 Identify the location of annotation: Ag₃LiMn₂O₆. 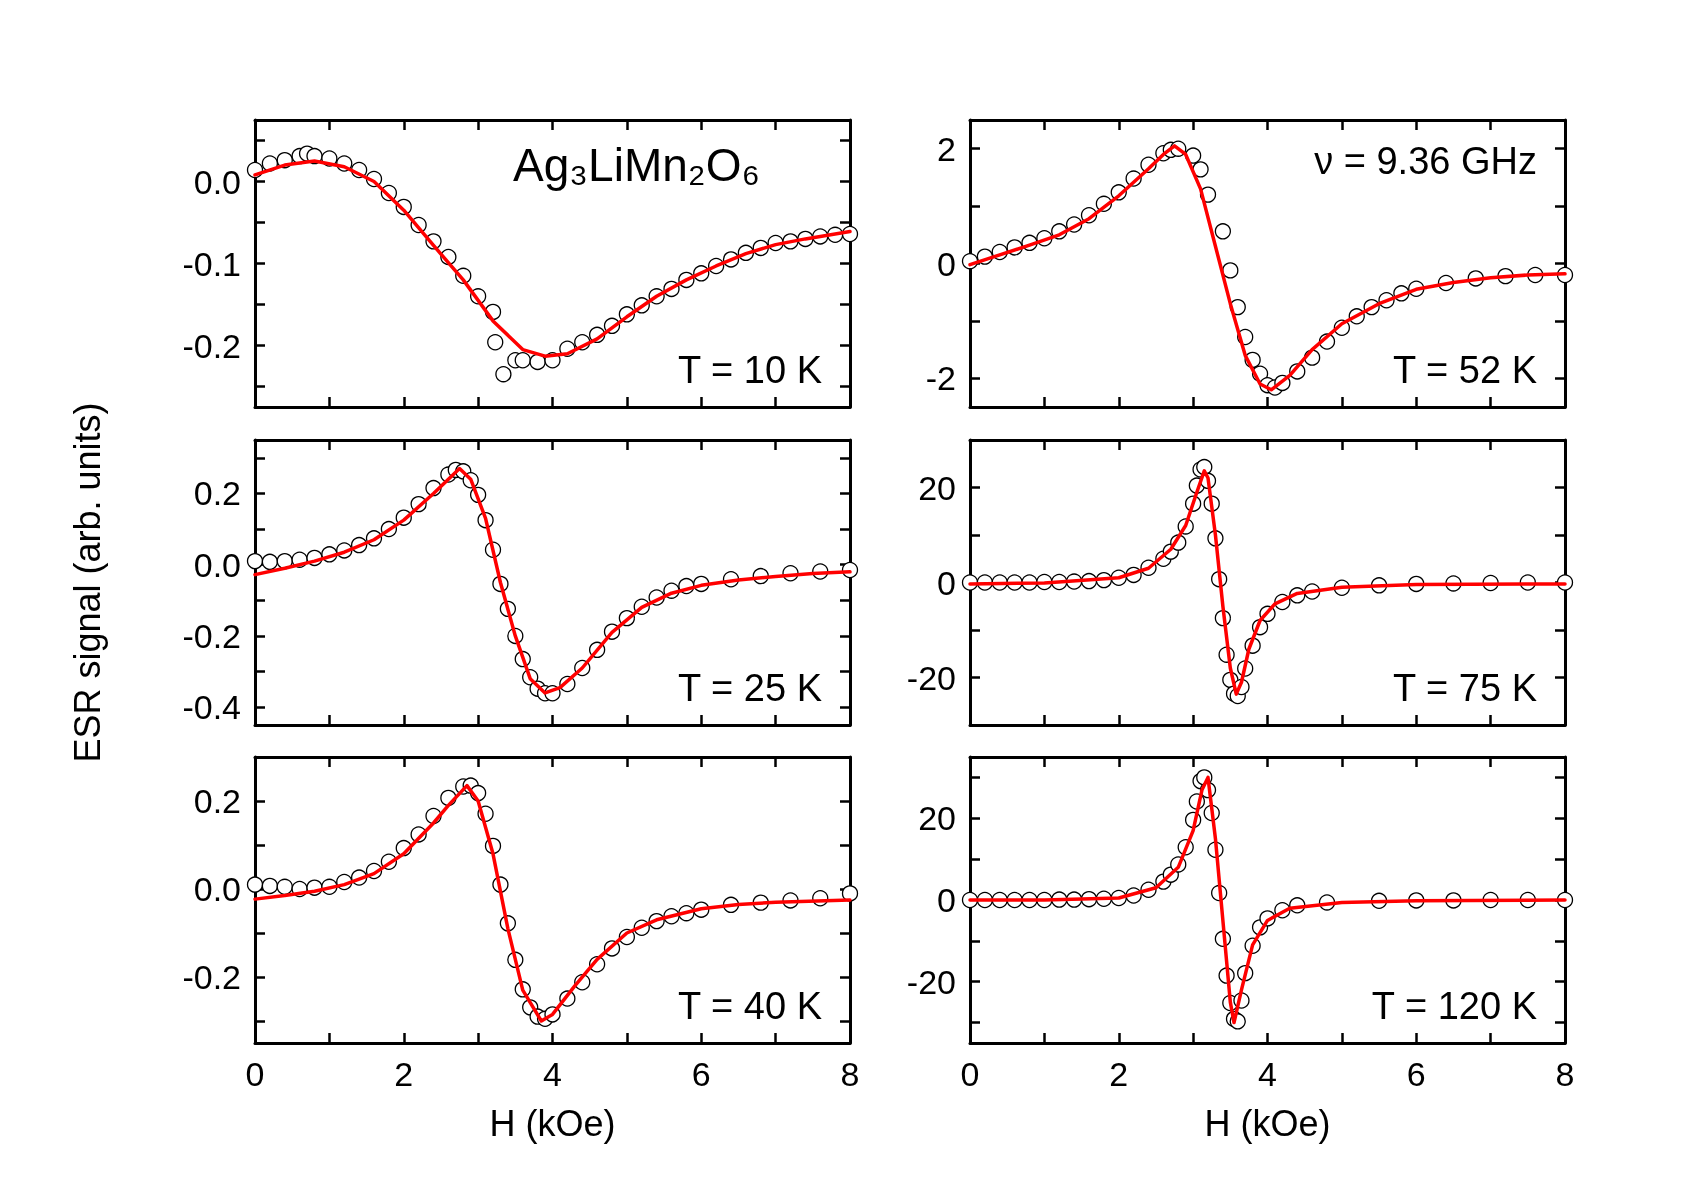
(636, 165).